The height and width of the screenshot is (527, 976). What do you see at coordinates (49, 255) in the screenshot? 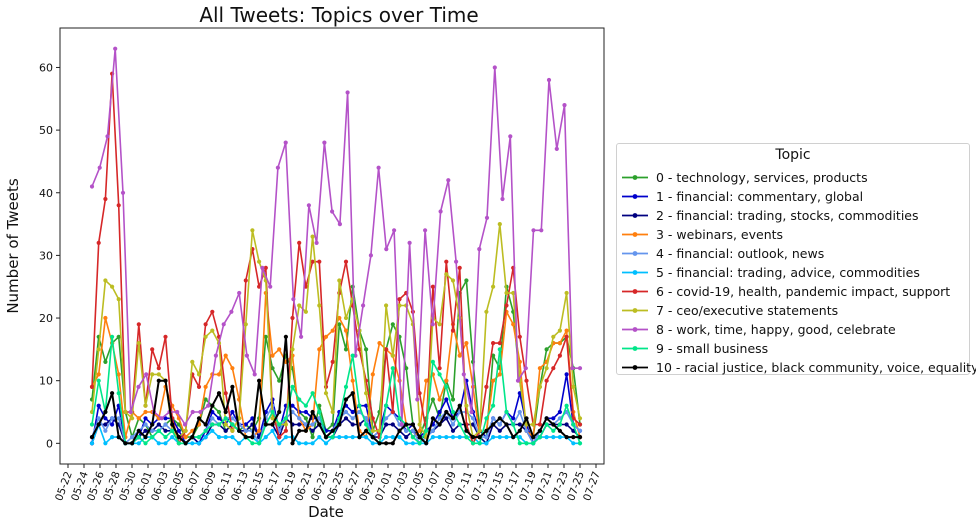
I see `y-axis: 0 10 20 30 40 50 60` at bounding box center [49, 255].